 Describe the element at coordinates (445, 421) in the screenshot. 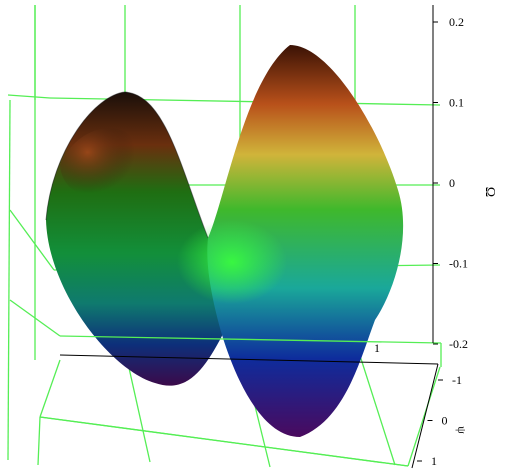

I see `y-tick-label: 0` at that location.